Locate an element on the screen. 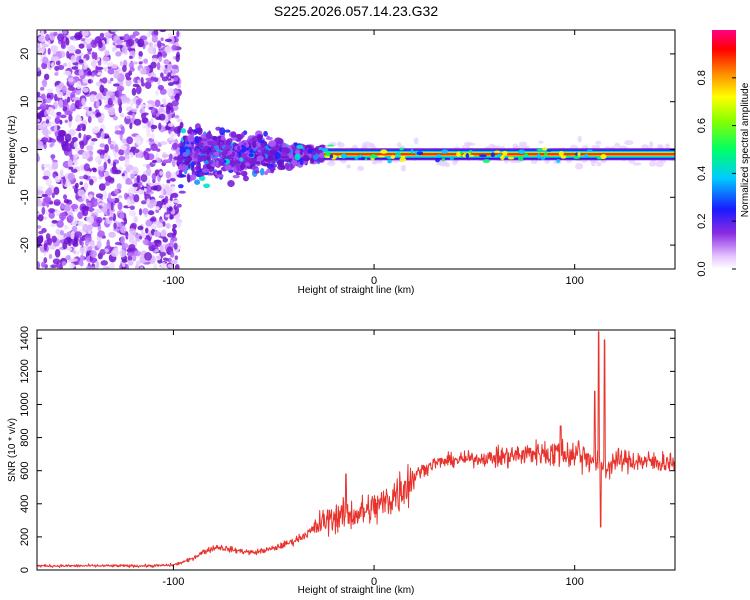 The image size is (750, 600). y-tick-label: 1200 is located at coordinates (25, 371).